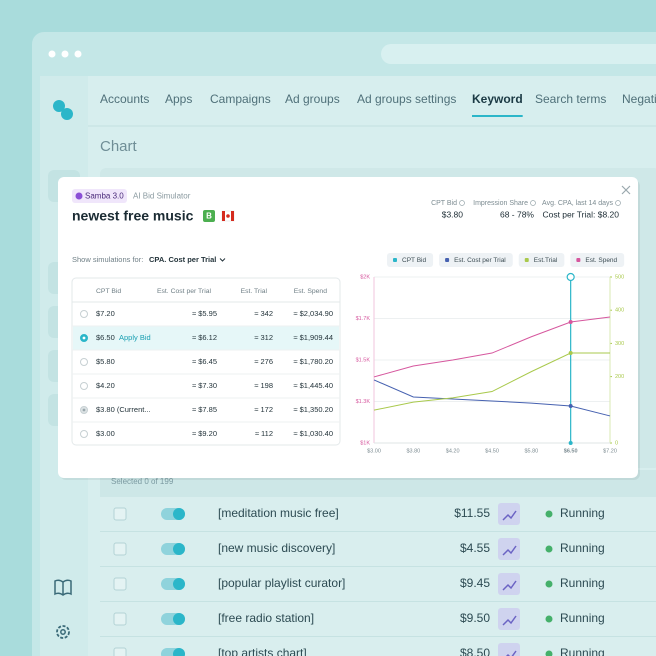 This screenshot has width=656, height=656. What do you see at coordinates (497, 99) in the screenshot?
I see `nav-tab: Keyword` at bounding box center [497, 99].